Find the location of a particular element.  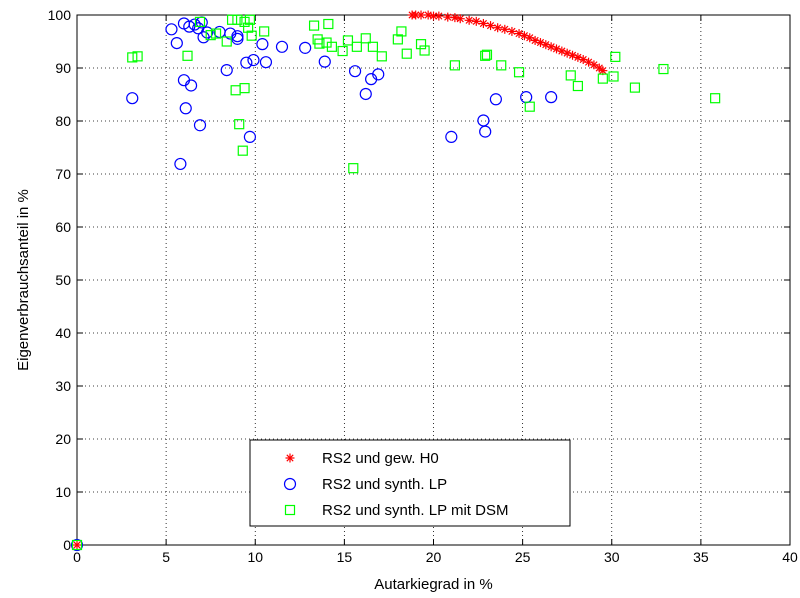

y-tick-label: 40 is located at coordinates (63, 333).